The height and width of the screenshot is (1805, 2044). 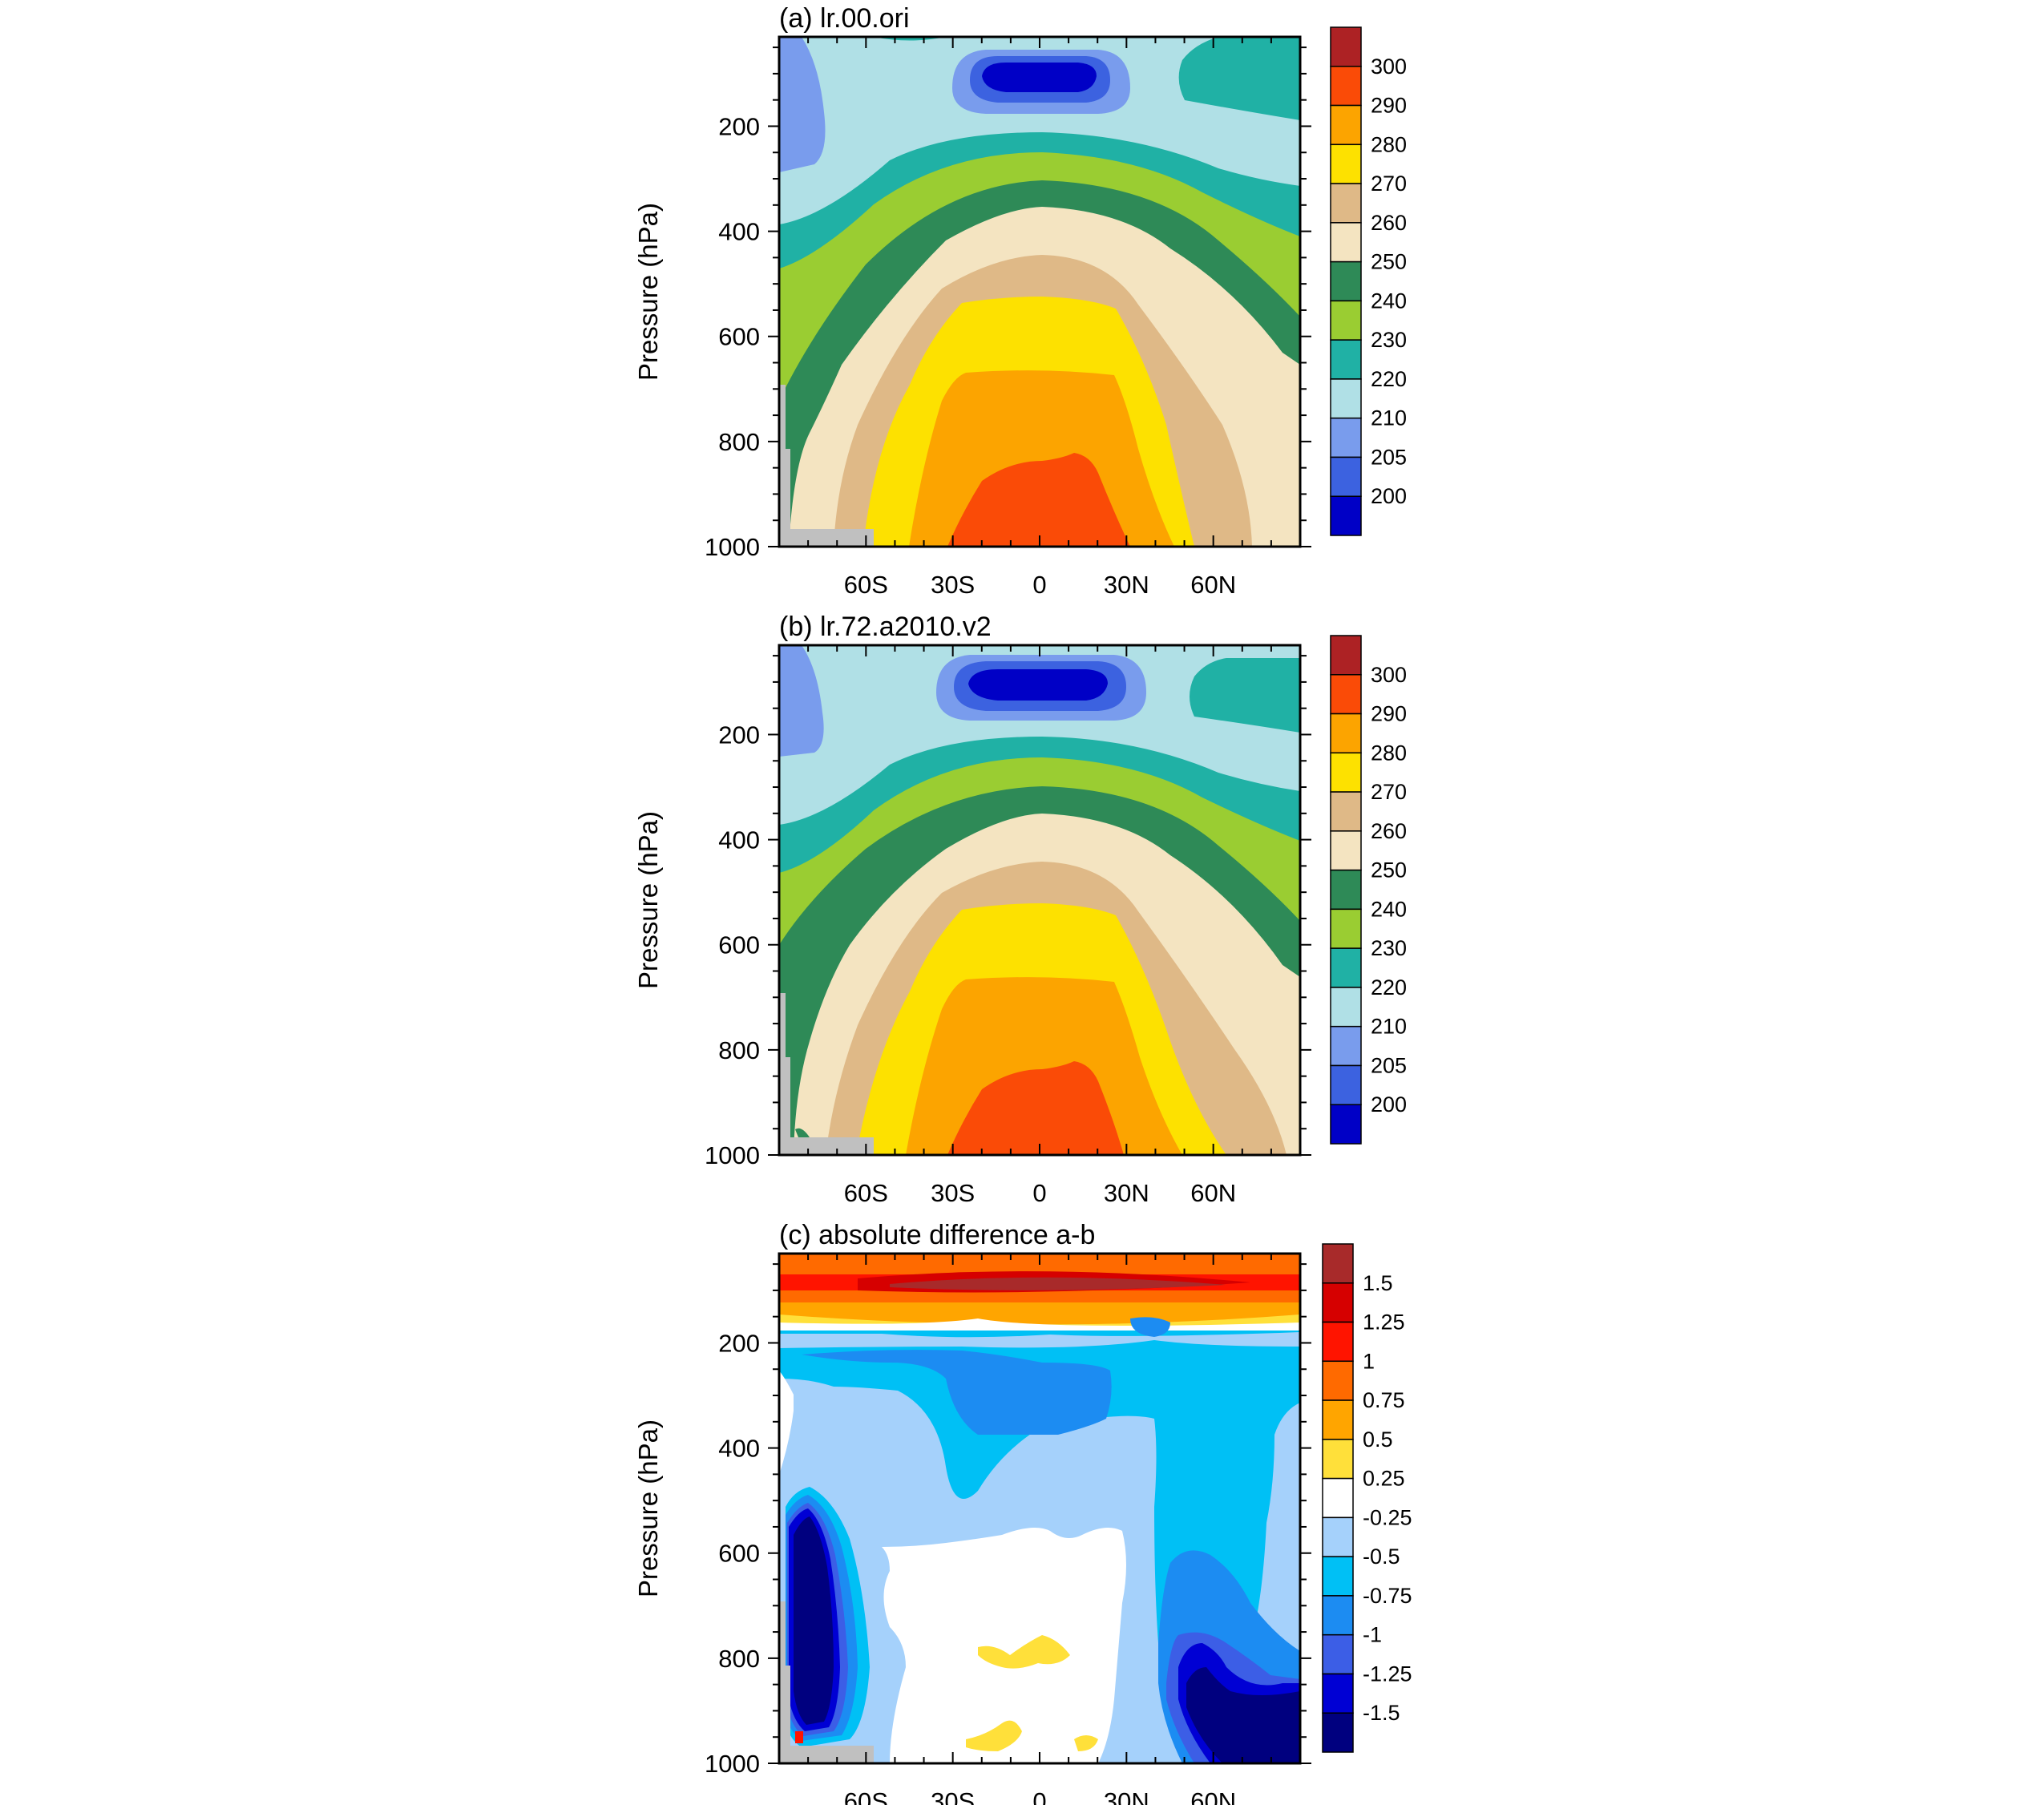 What do you see at coordinates (648, 1508) in the screenshot?
I see `panel-c-ylabel: Pressure (hPa)` at bounding box center [648, 1508].